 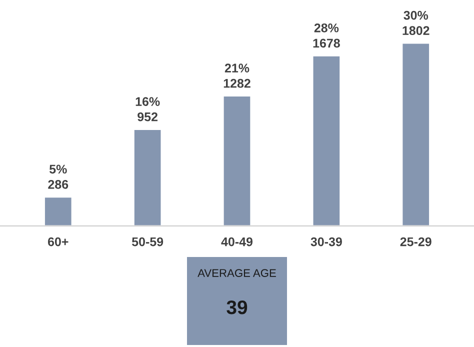 What do you see at coordinates (416, 23) in the screenshot?
I see `data-label: 30% 1802` at bounding box center [416, 23].